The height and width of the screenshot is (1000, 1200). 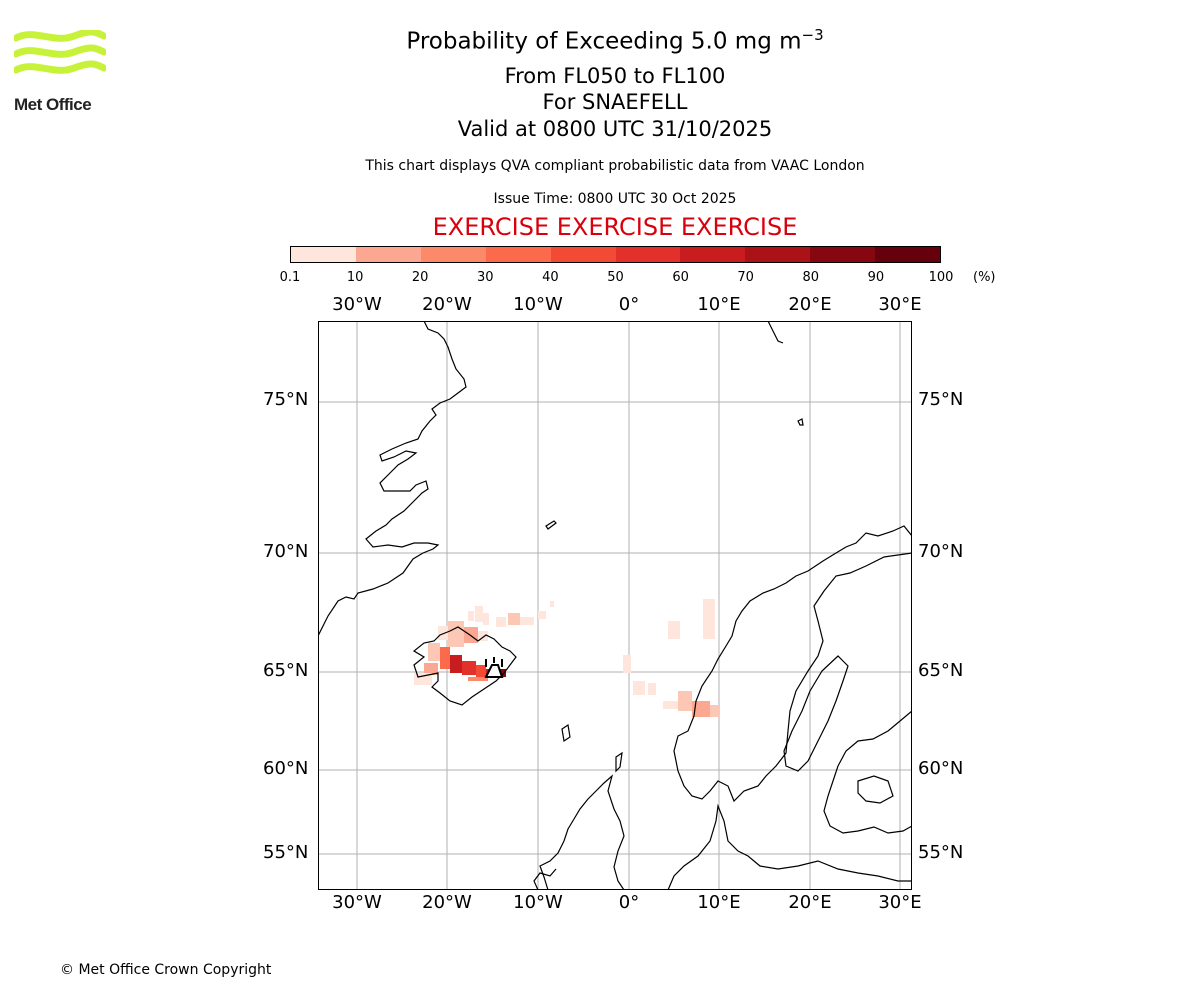 I want to click on lat-label-right: 55°N, so click(x=941, y=852).